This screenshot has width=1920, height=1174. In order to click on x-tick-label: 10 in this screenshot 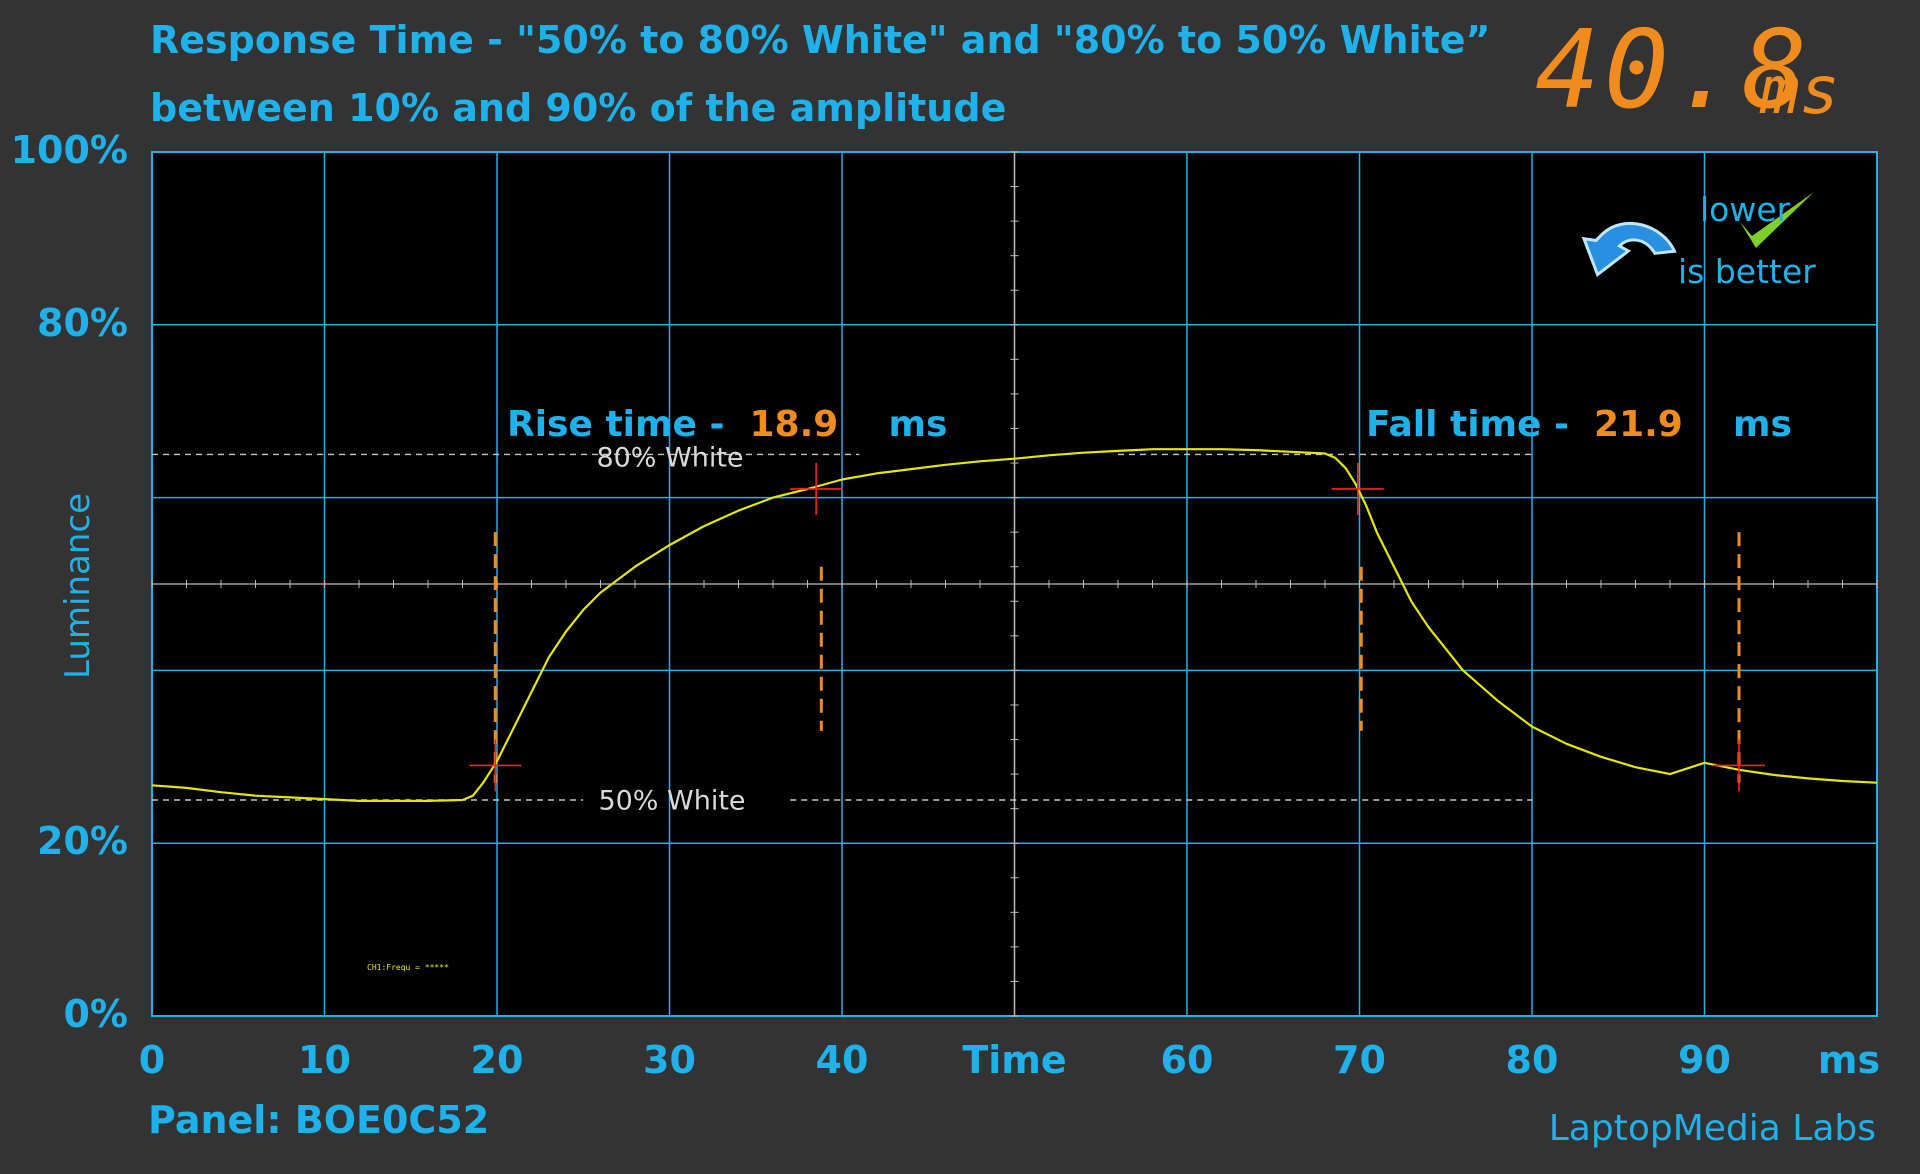, I will do `click(324, 1060)`.